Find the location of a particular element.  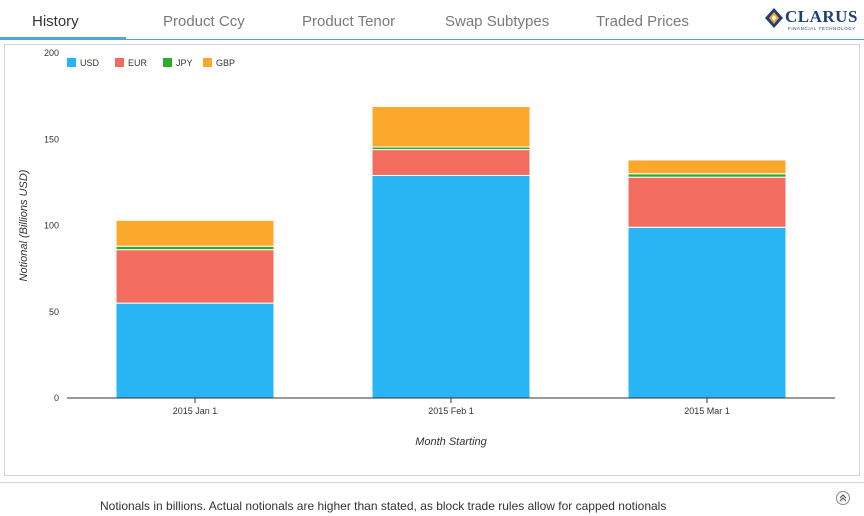

y-tick-label: 150 is located at coordinates (51, 139).